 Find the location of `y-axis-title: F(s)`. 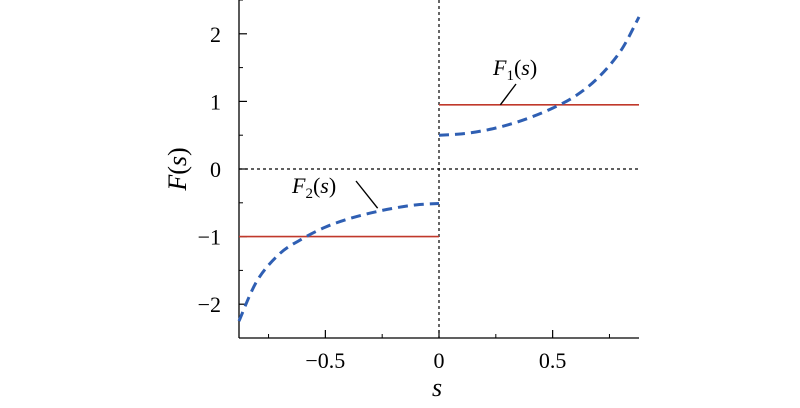

y-axis-title: F(s) is located at coordinates (177, 169).